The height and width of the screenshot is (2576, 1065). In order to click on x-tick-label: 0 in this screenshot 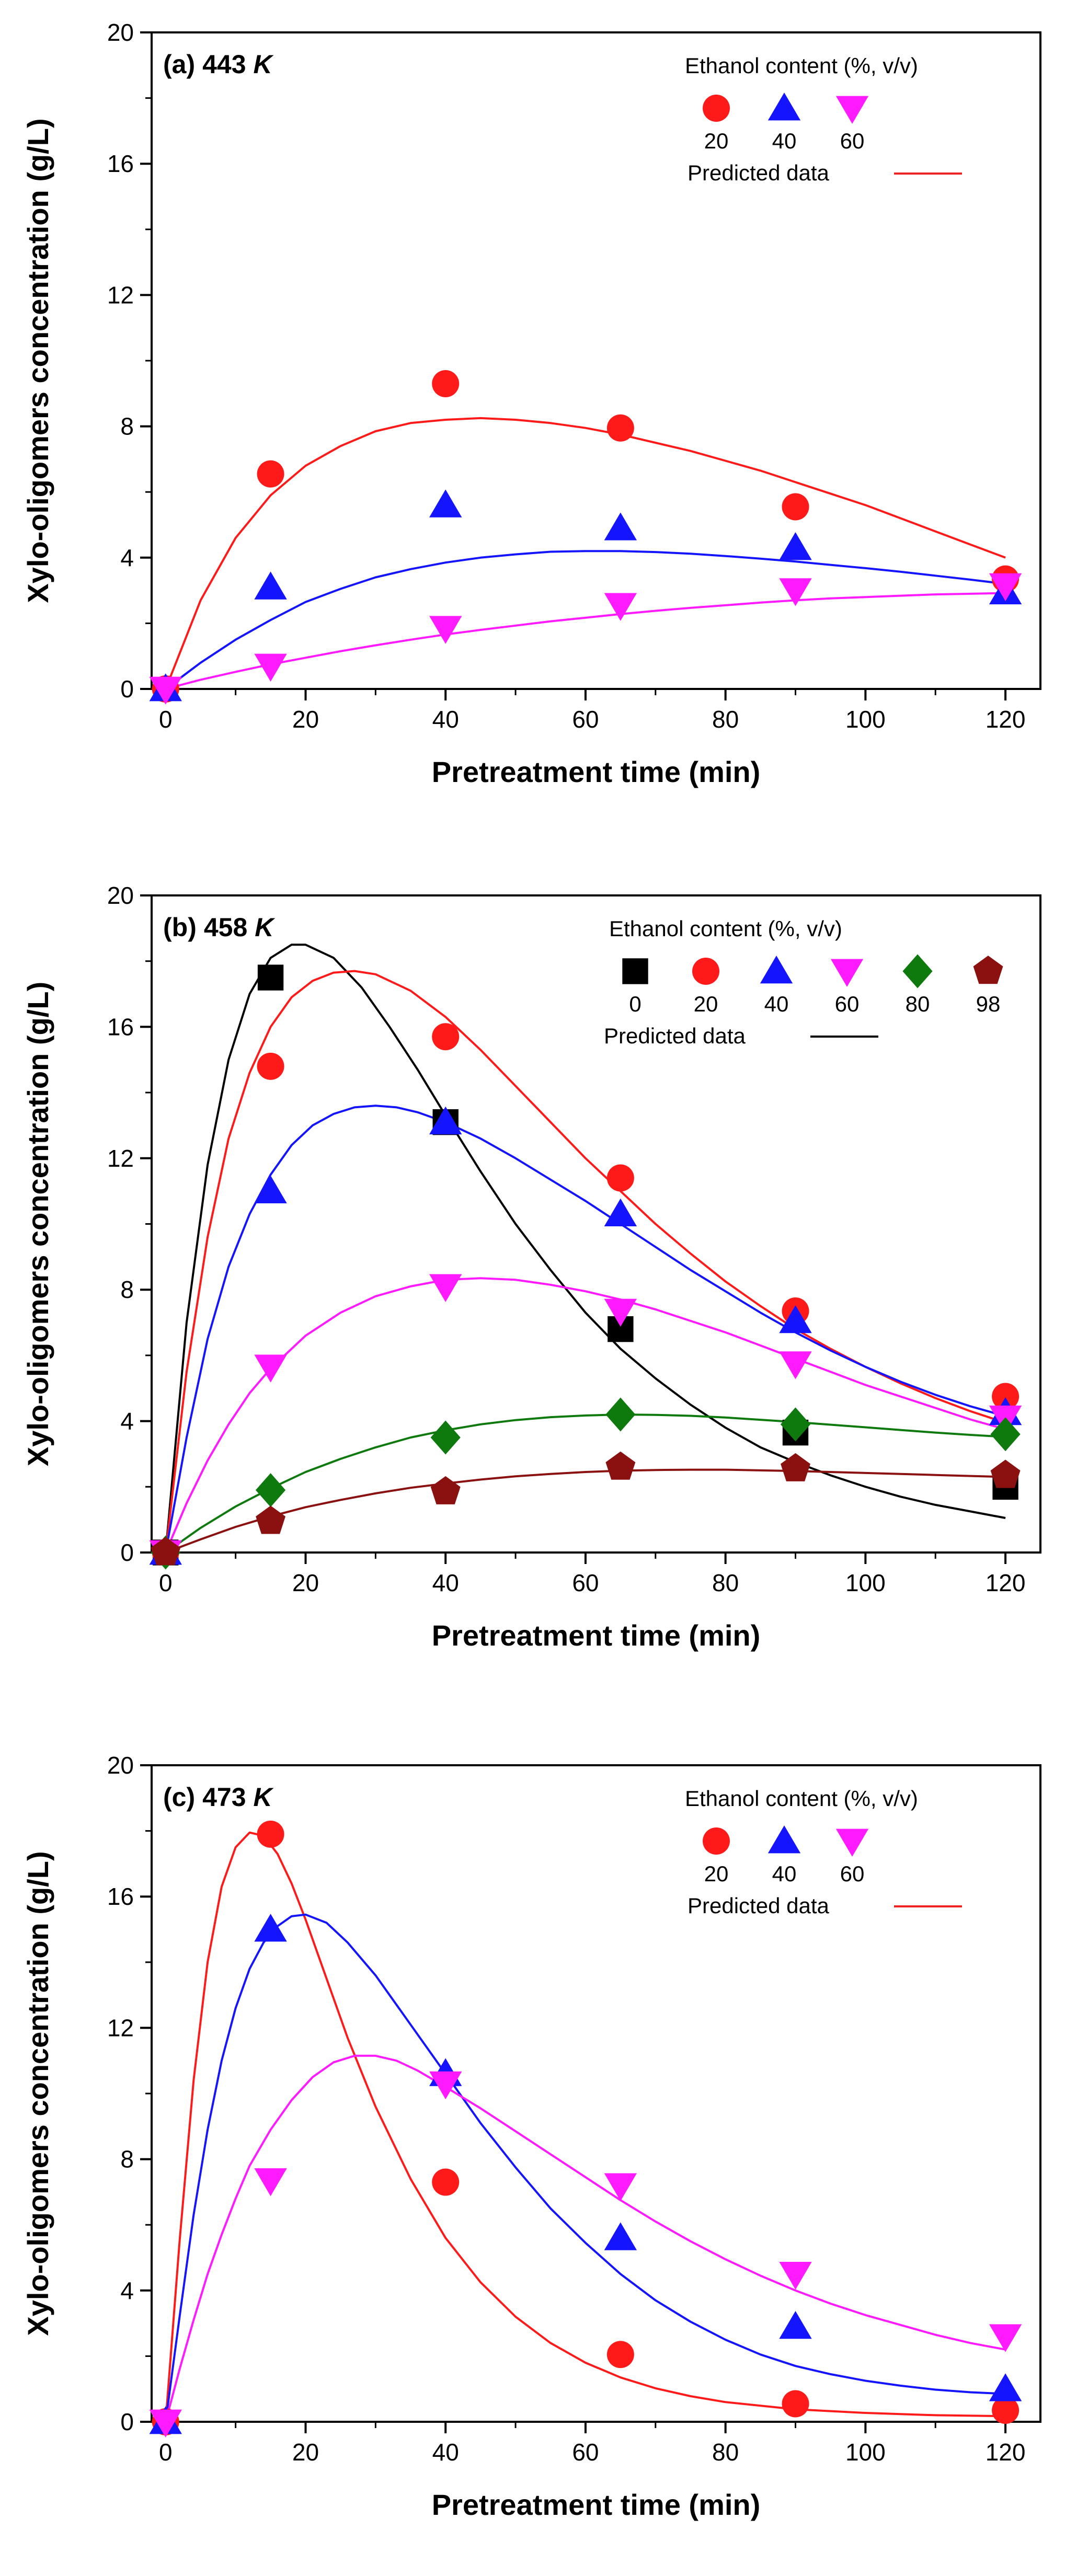, I will do `click(166, 1582)`.